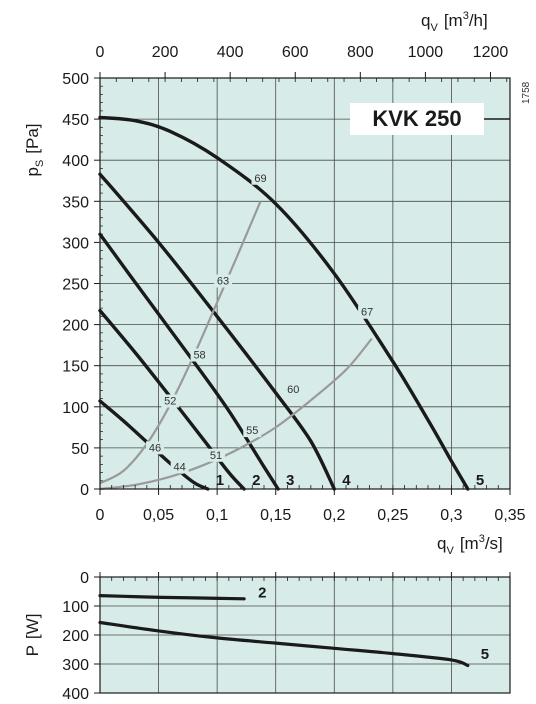  I want to click on sound-level-label: 69, so click(260, 179).